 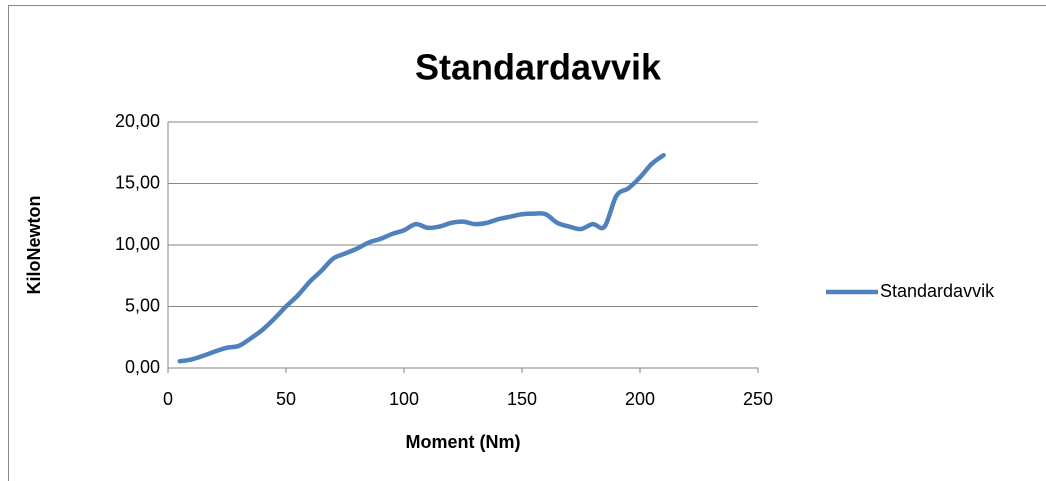 I want to click on y-tick-label: 20,00, so click(x=137, y=121).